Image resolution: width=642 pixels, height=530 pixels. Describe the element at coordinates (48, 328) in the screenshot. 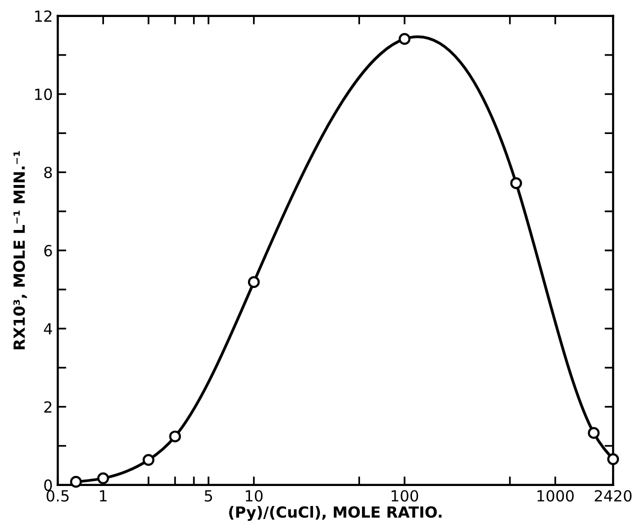

I see `y-tick-label: 4` at that location.